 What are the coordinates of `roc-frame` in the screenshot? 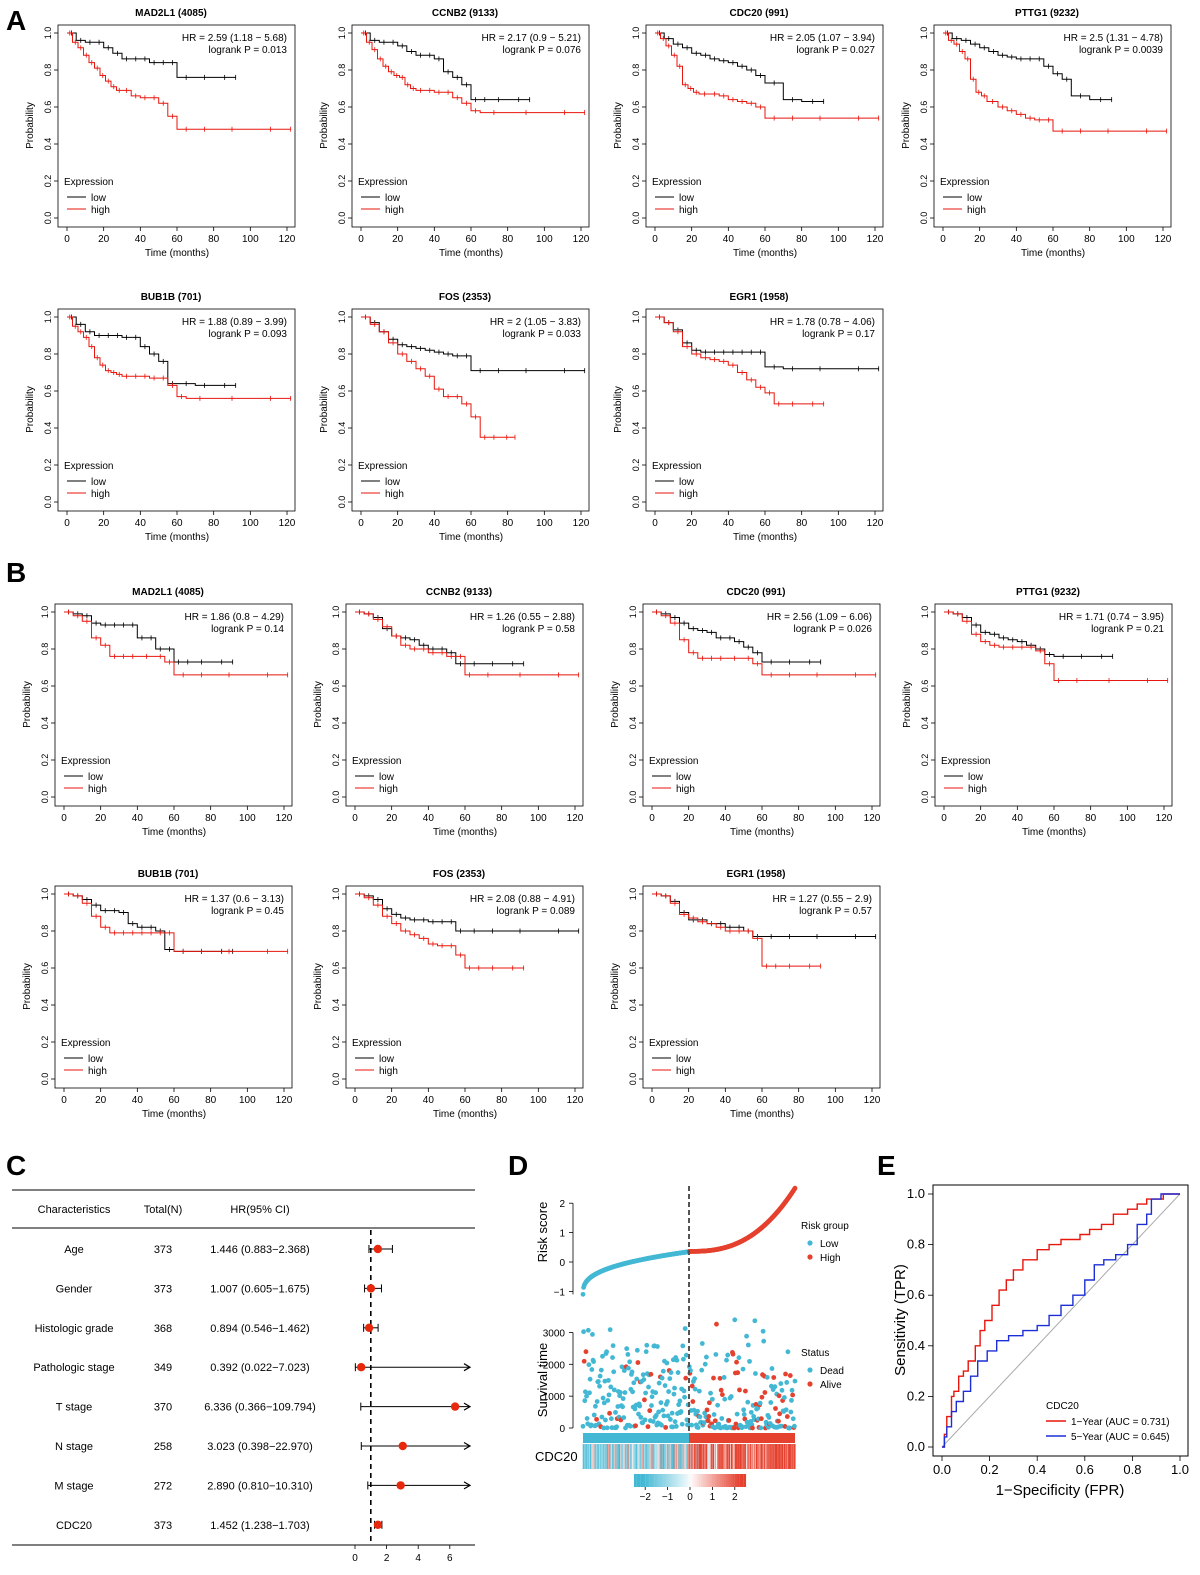 It's located at (1060, 1320).